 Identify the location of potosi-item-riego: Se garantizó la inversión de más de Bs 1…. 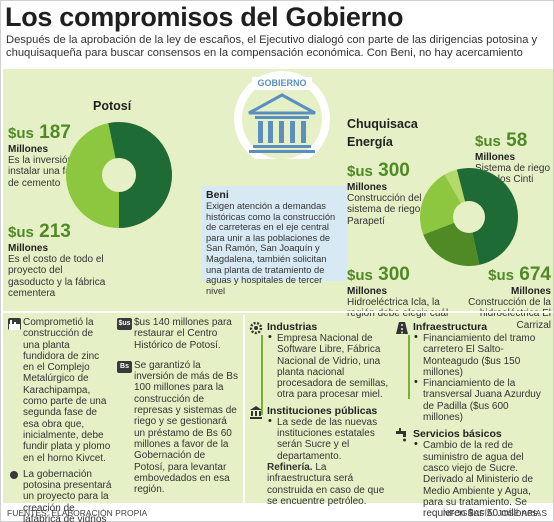
(186, 427).